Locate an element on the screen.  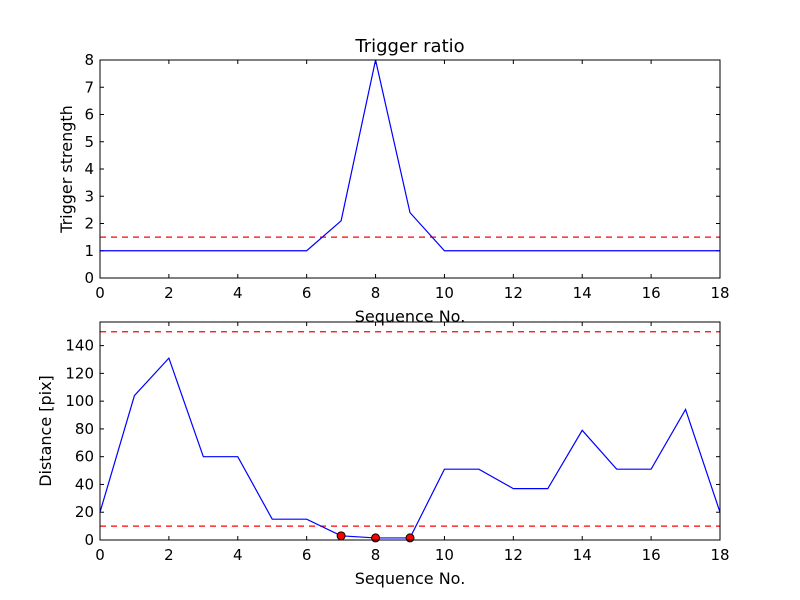
bottom-chart-xtick-label: 2 is located at coordinates (169, 555).